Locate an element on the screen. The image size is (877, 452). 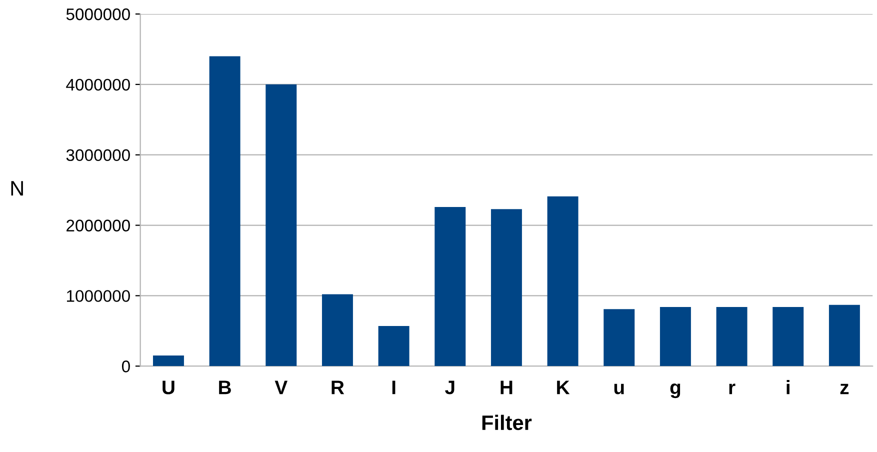
x-tick-label: r is located at coordinates (732, 389).